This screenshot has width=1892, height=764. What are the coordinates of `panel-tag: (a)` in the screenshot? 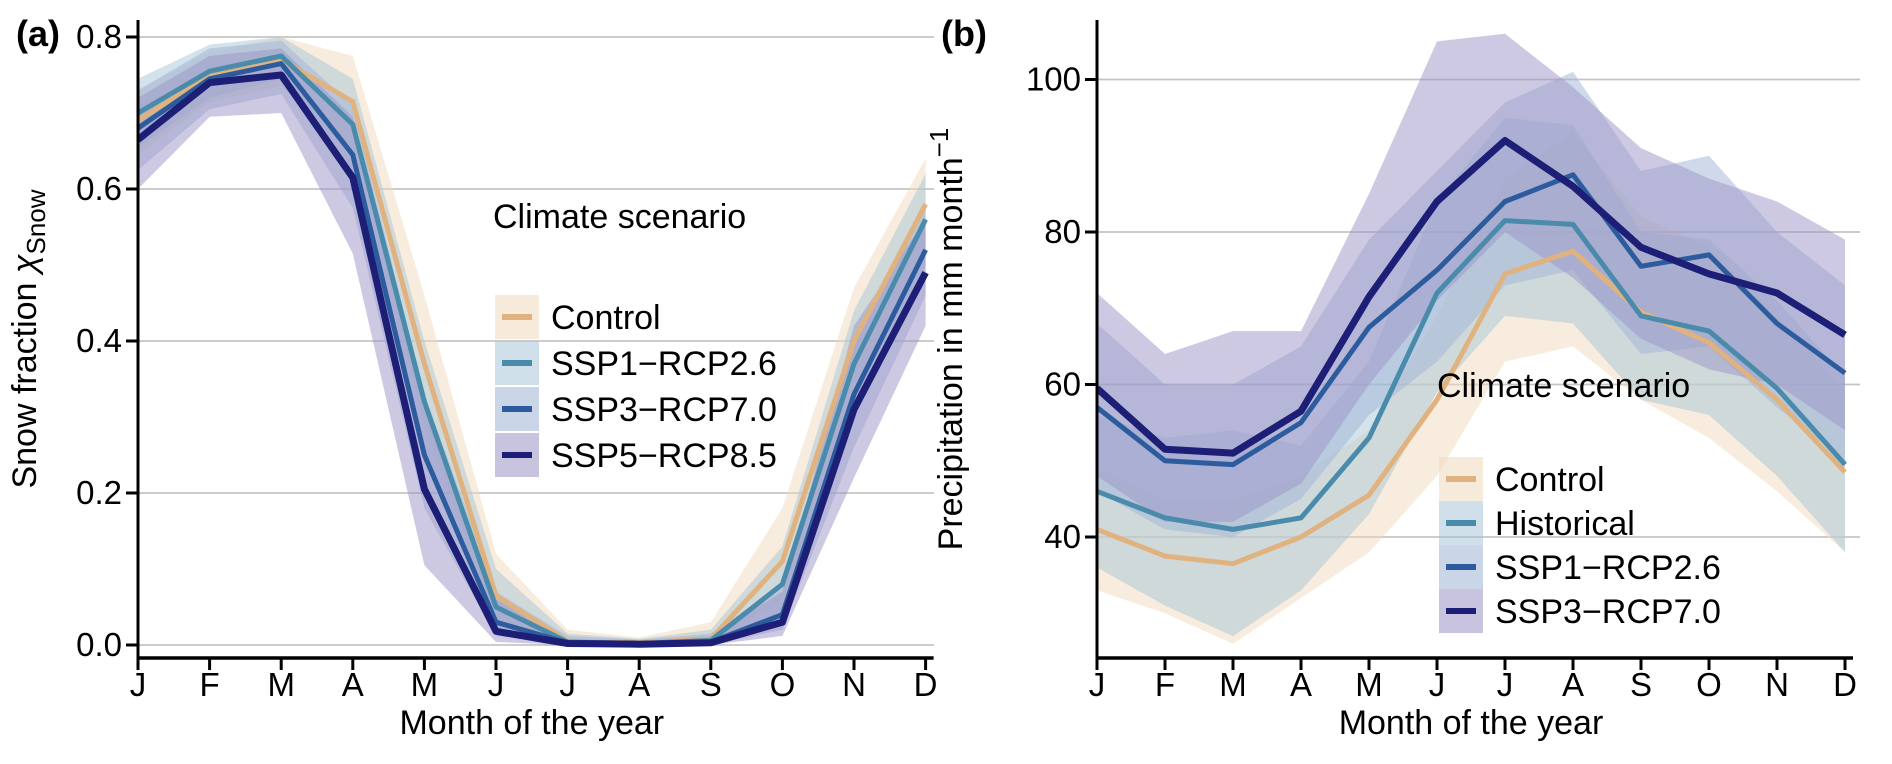 It's located at (38, 33).